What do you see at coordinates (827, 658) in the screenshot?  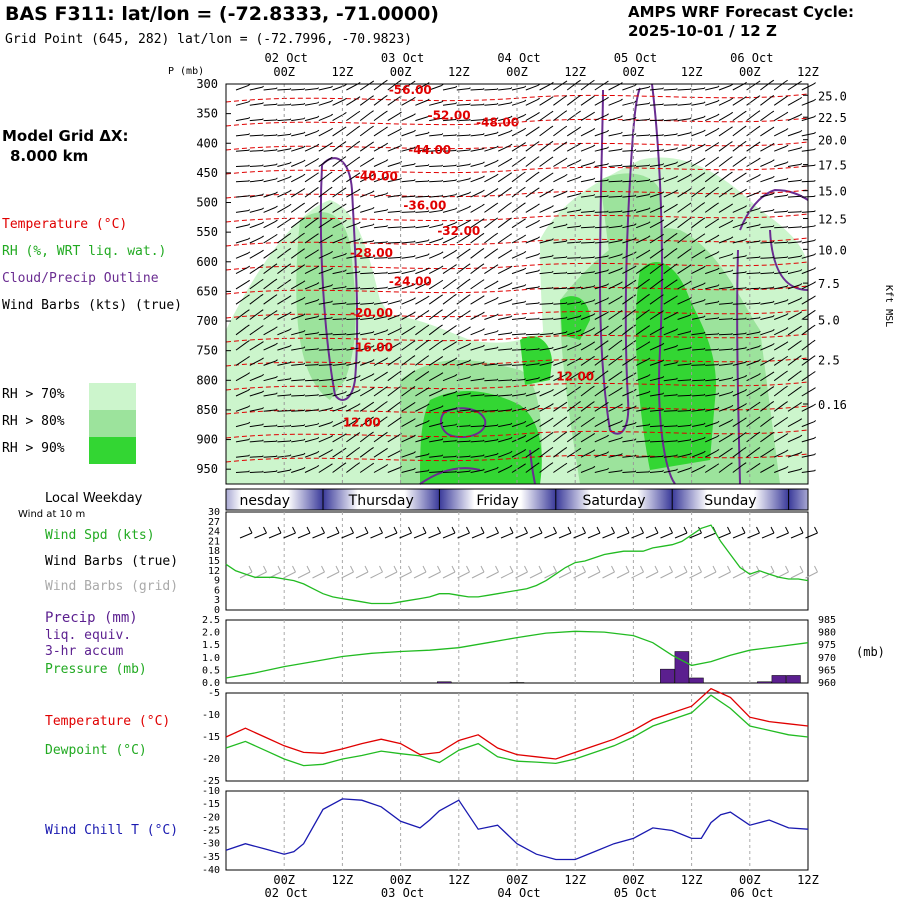 I see `pressure-right-tick: 970` at bounding box center [827, 658].